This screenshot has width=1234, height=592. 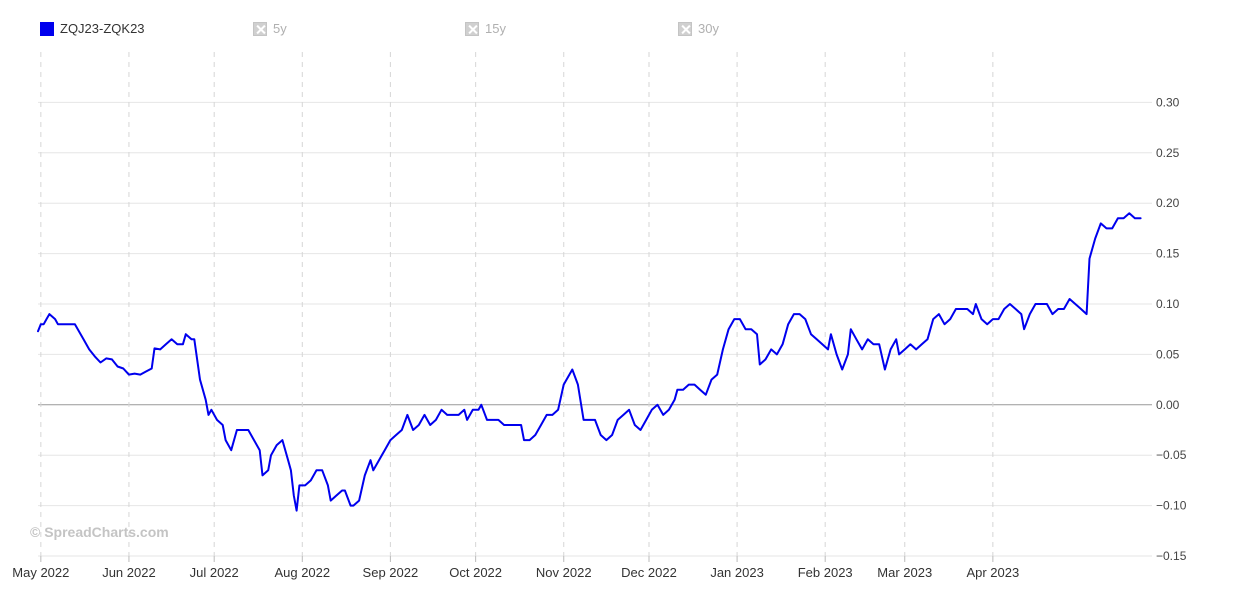 I want to click on x-tick-label: Nov 2022, so click(x=564, y=572).